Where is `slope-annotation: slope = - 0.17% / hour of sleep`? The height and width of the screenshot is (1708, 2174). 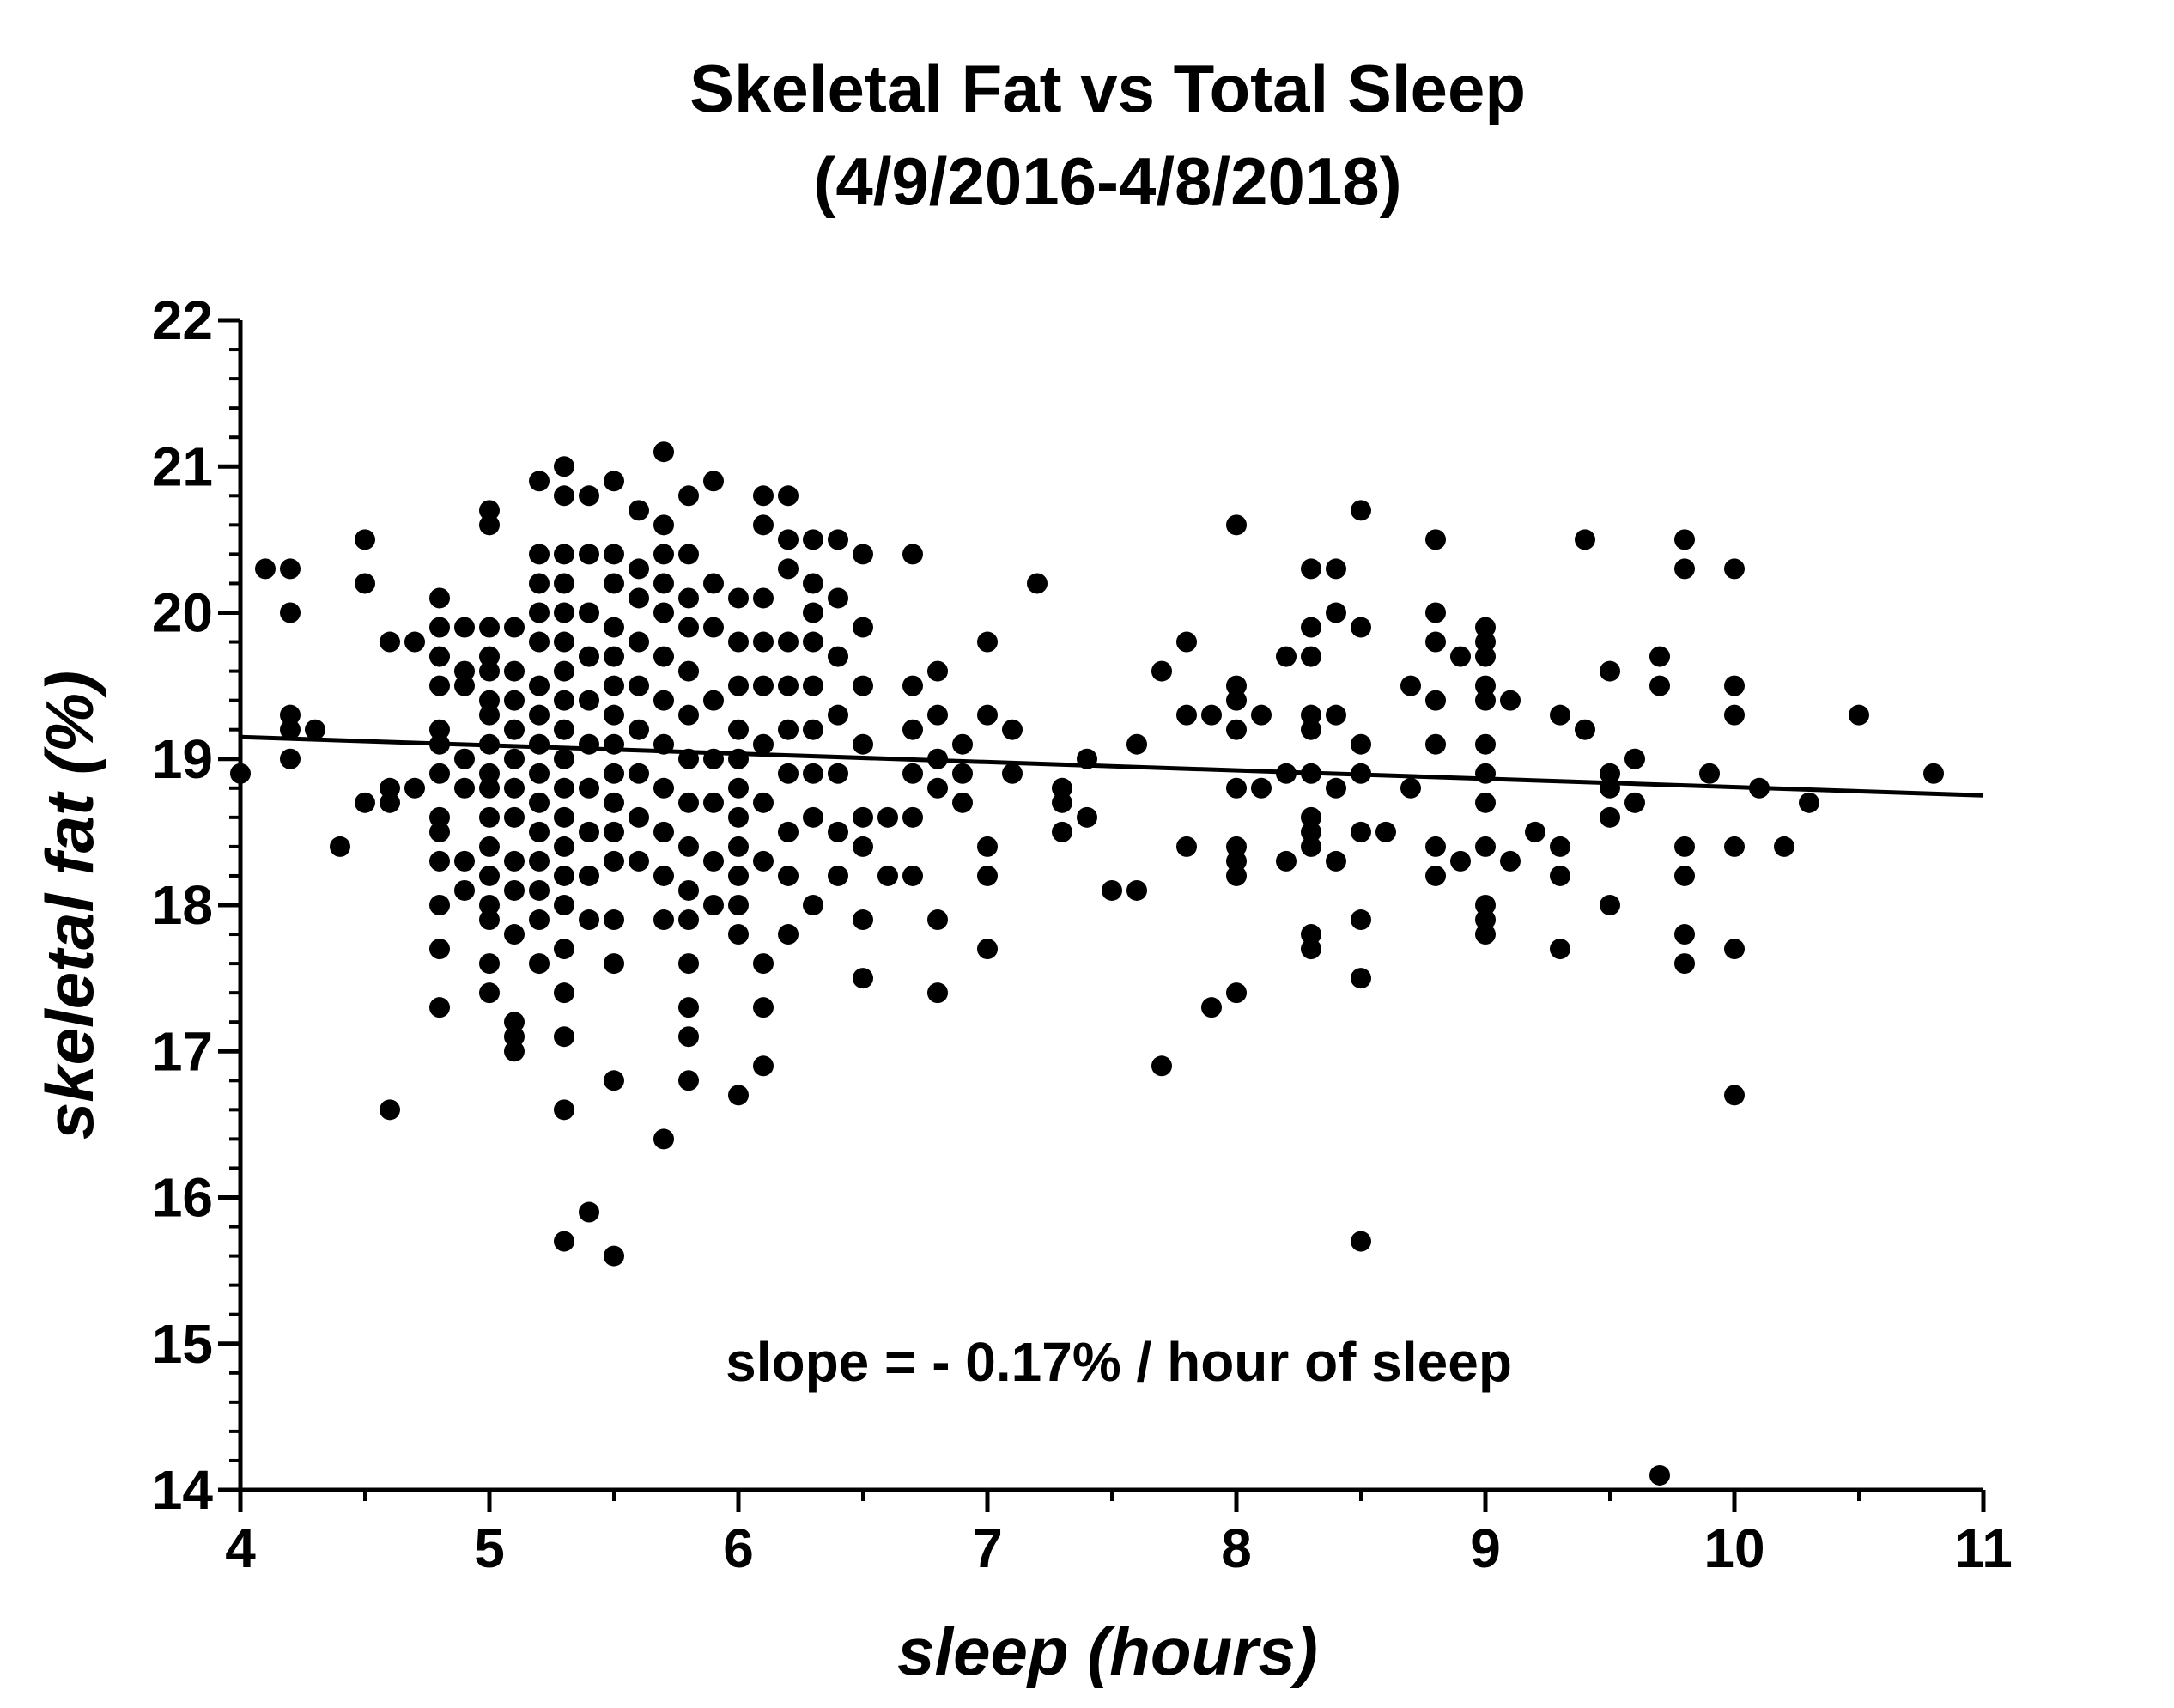 slope-annotation: slope = - 0.17% / hour of sleep is located at coordinates (1119, 1362).